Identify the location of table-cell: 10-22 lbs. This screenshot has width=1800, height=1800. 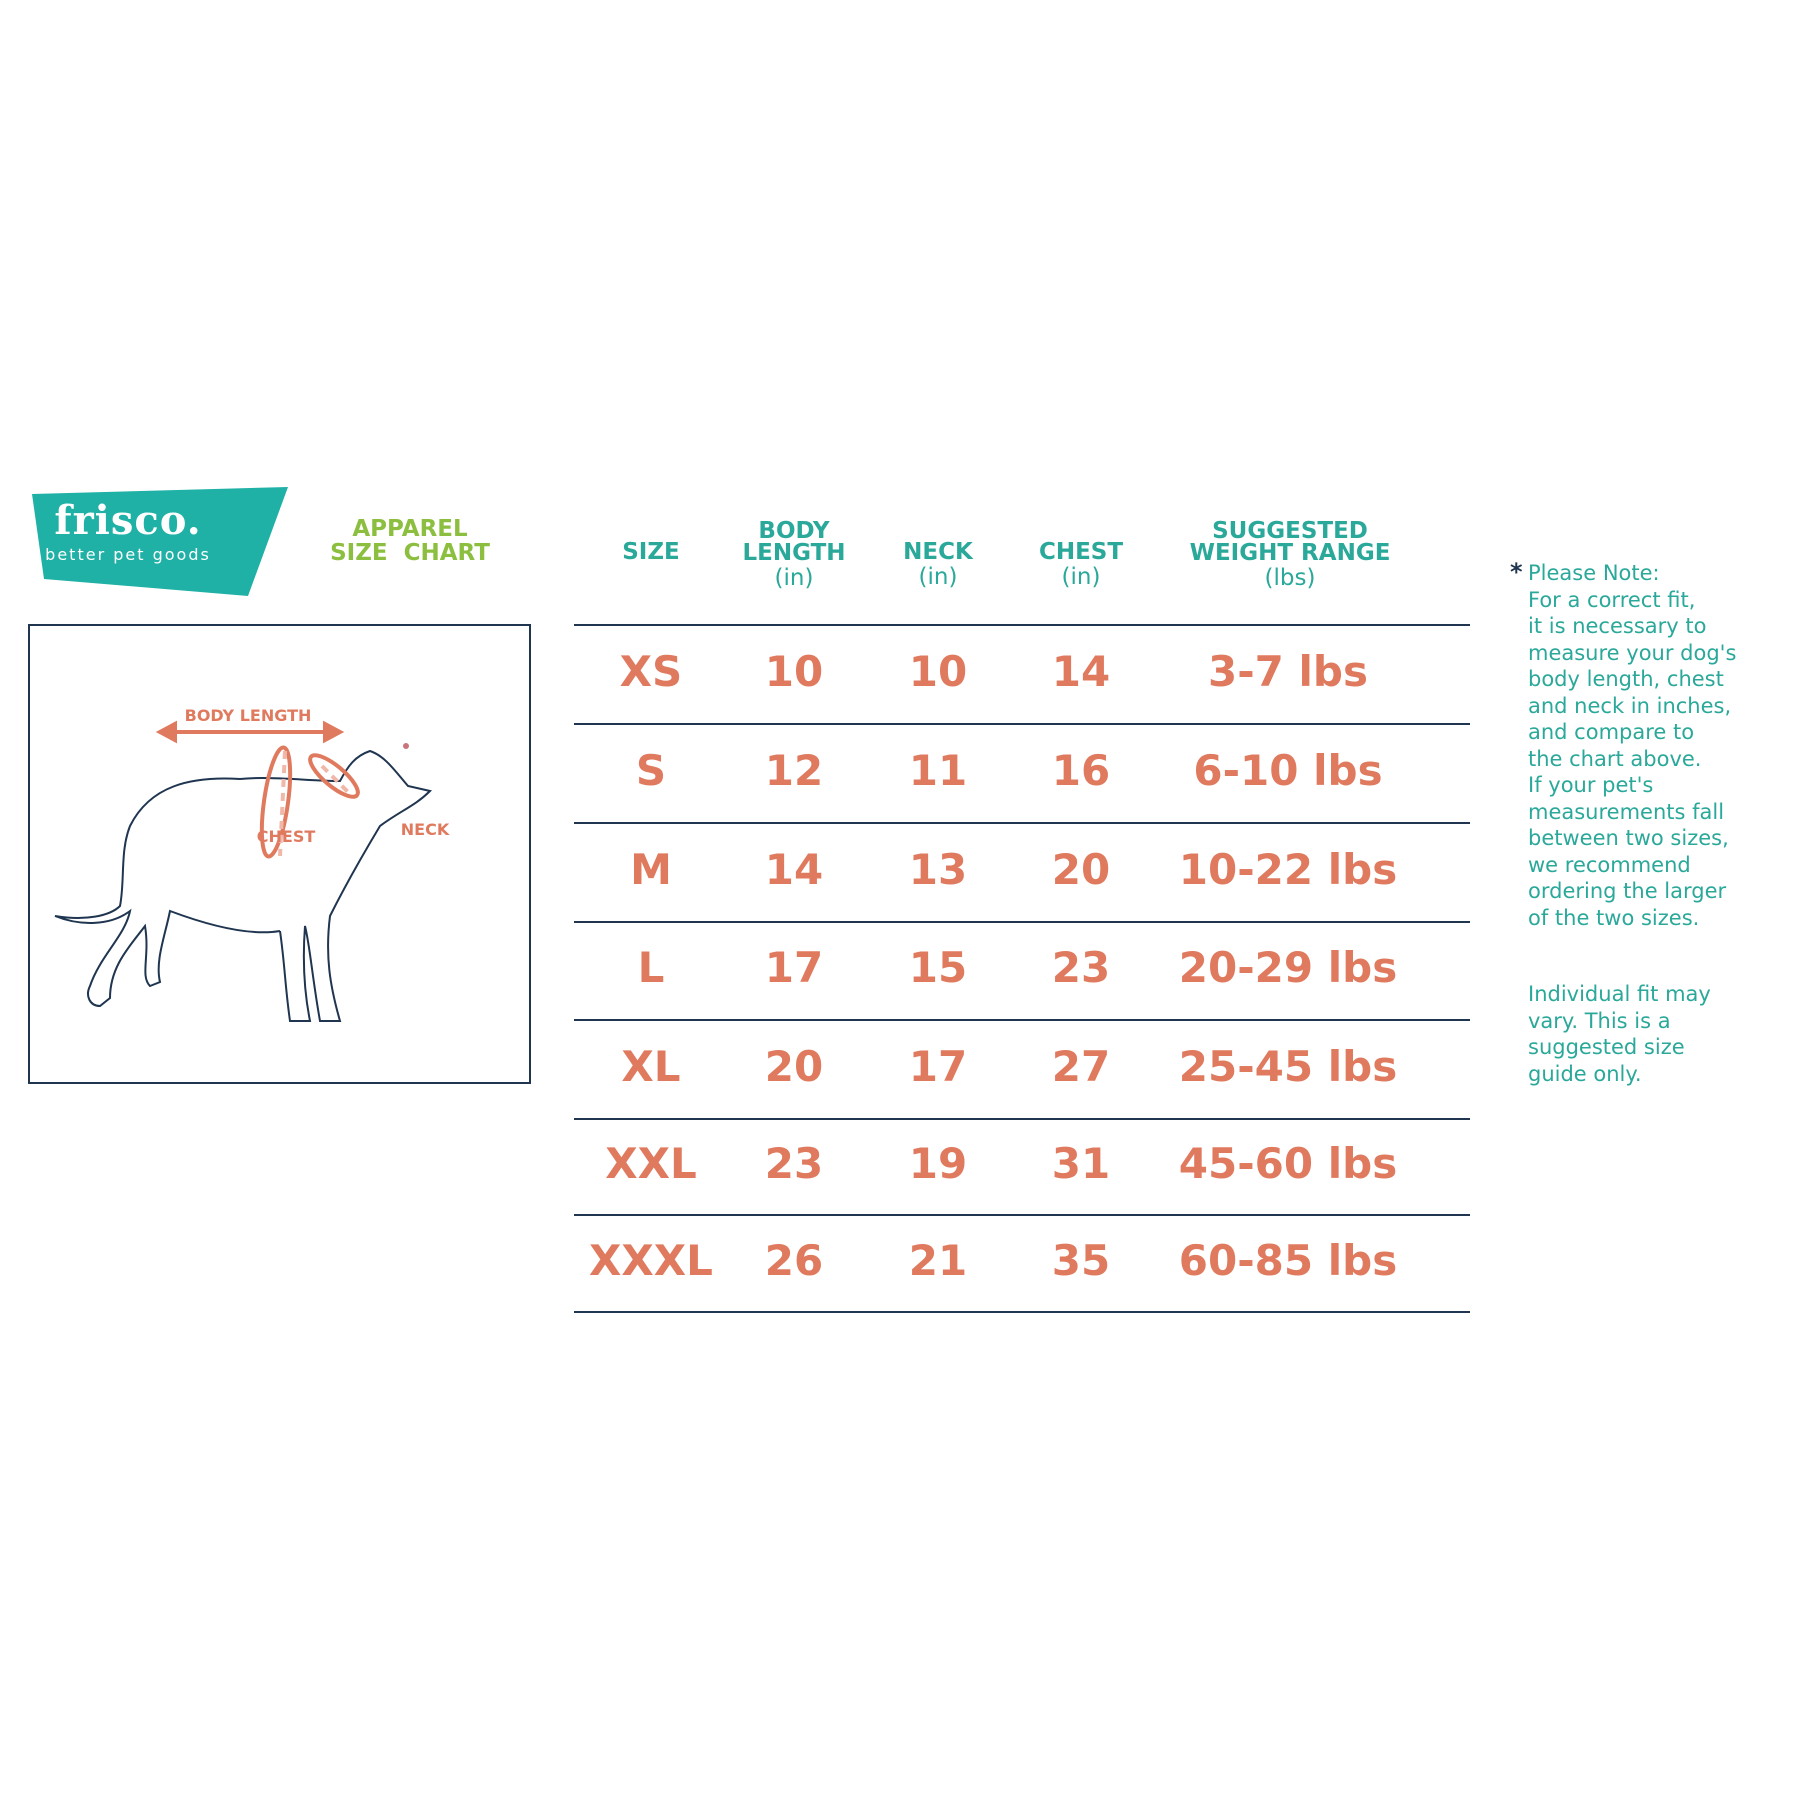
(1288, 869).